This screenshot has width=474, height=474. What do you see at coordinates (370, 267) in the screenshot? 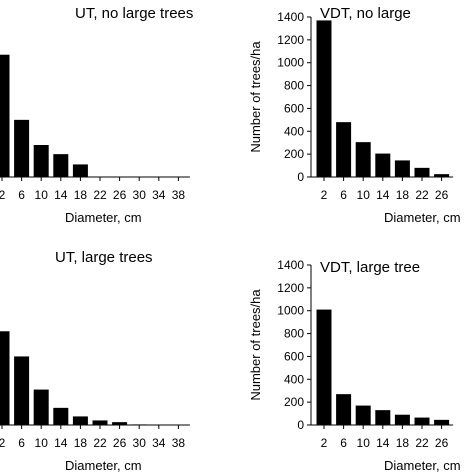
I see `chart-title: VDT, large tree` at bounding box center [370, 267].